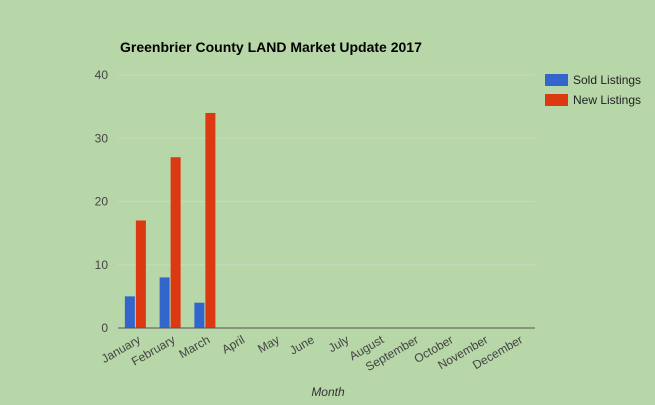  I want to click on y-tick-label: 20, so click(102, 202).